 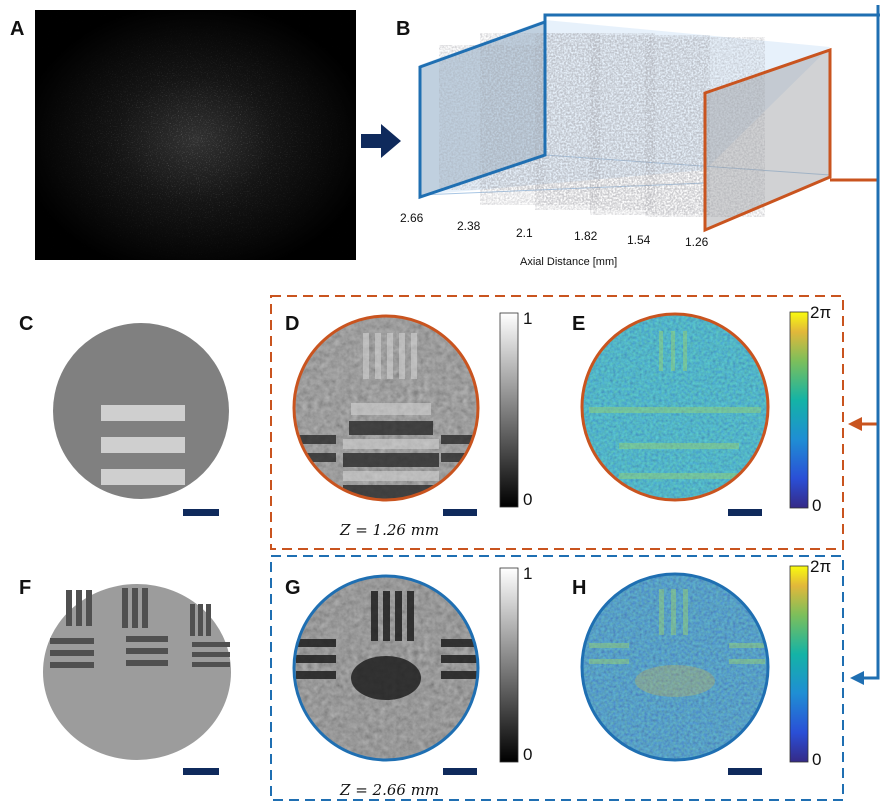 What do you see at coordinates (26, 324) in the screenshot?
I see `panel-label-c: C` at bounding box center [26, 324].